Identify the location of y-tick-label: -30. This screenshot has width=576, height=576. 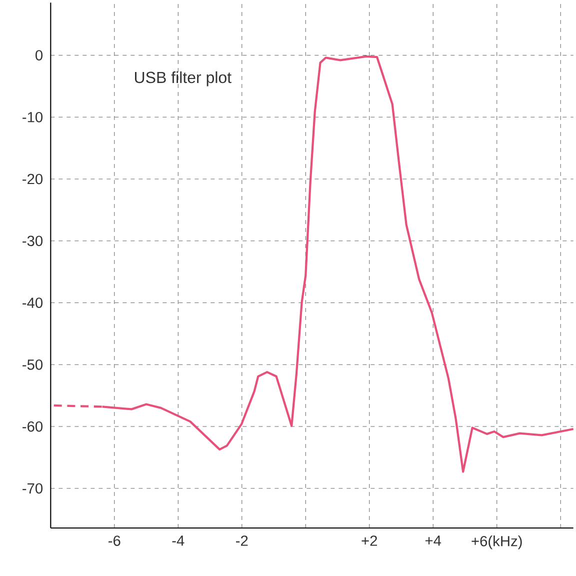
(32, 241).